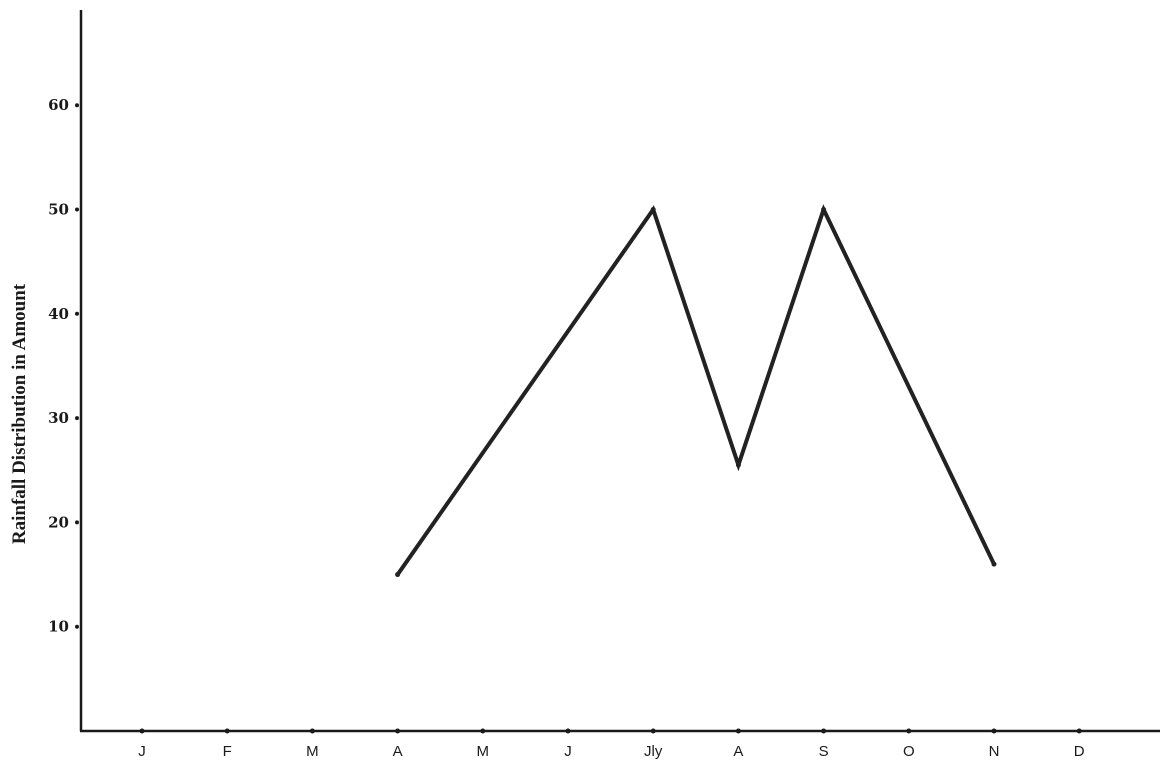 Image resolution: width=1161 pixels, height=760 pixels. What do you see at coordinates (58, 522) in the screenshot?
I see `y-tick-label: 20` at bounding box center [58, 522].